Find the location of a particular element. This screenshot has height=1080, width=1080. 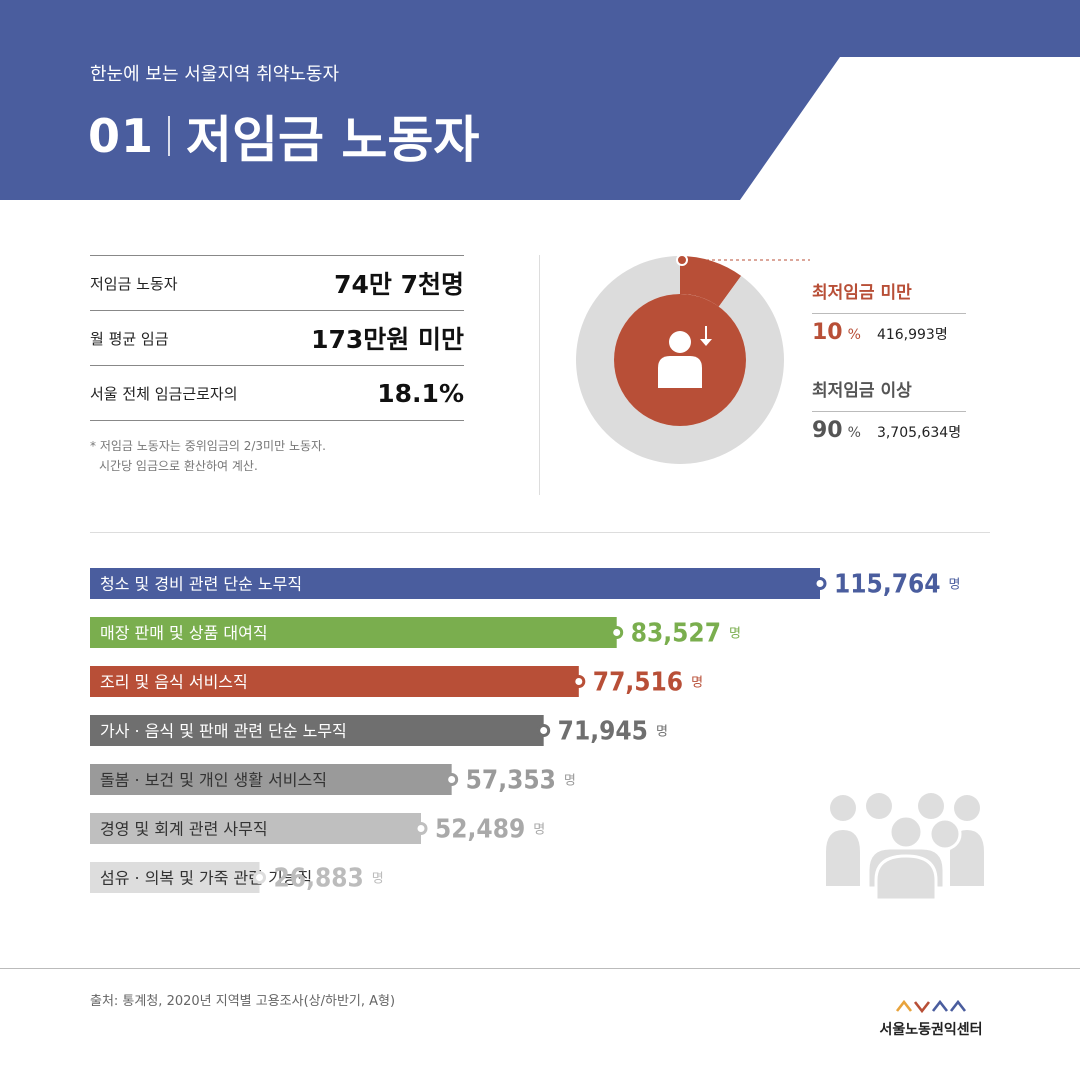

legend-count: 416,993명 is located at coordinates (912, 335).